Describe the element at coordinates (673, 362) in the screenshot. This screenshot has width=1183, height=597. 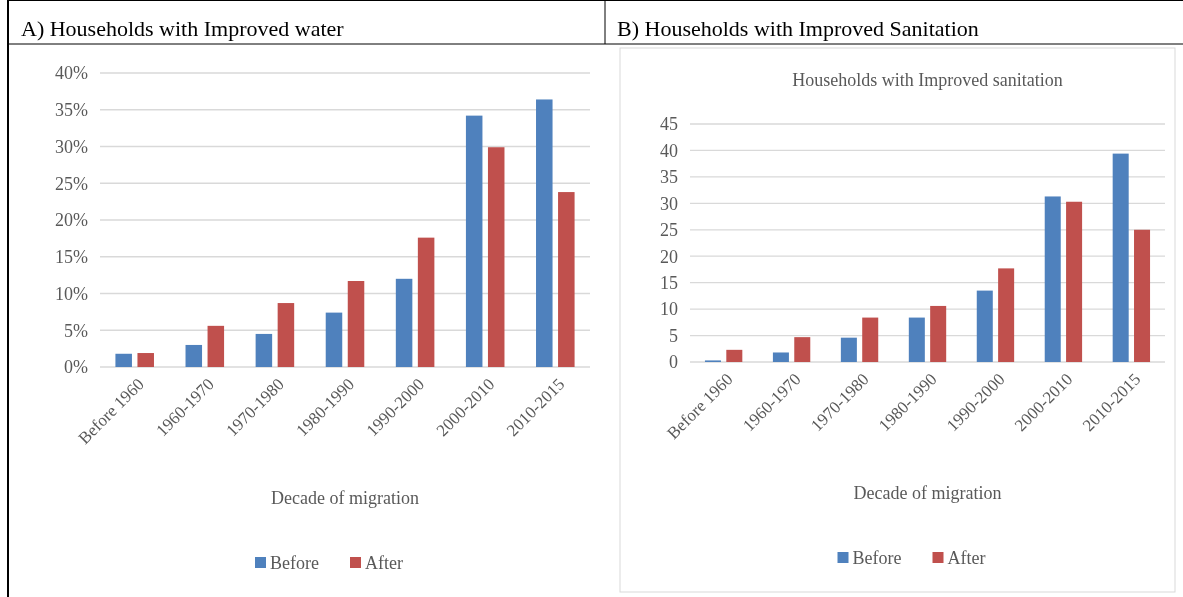
I see `y-tick-label: 0` at that location.